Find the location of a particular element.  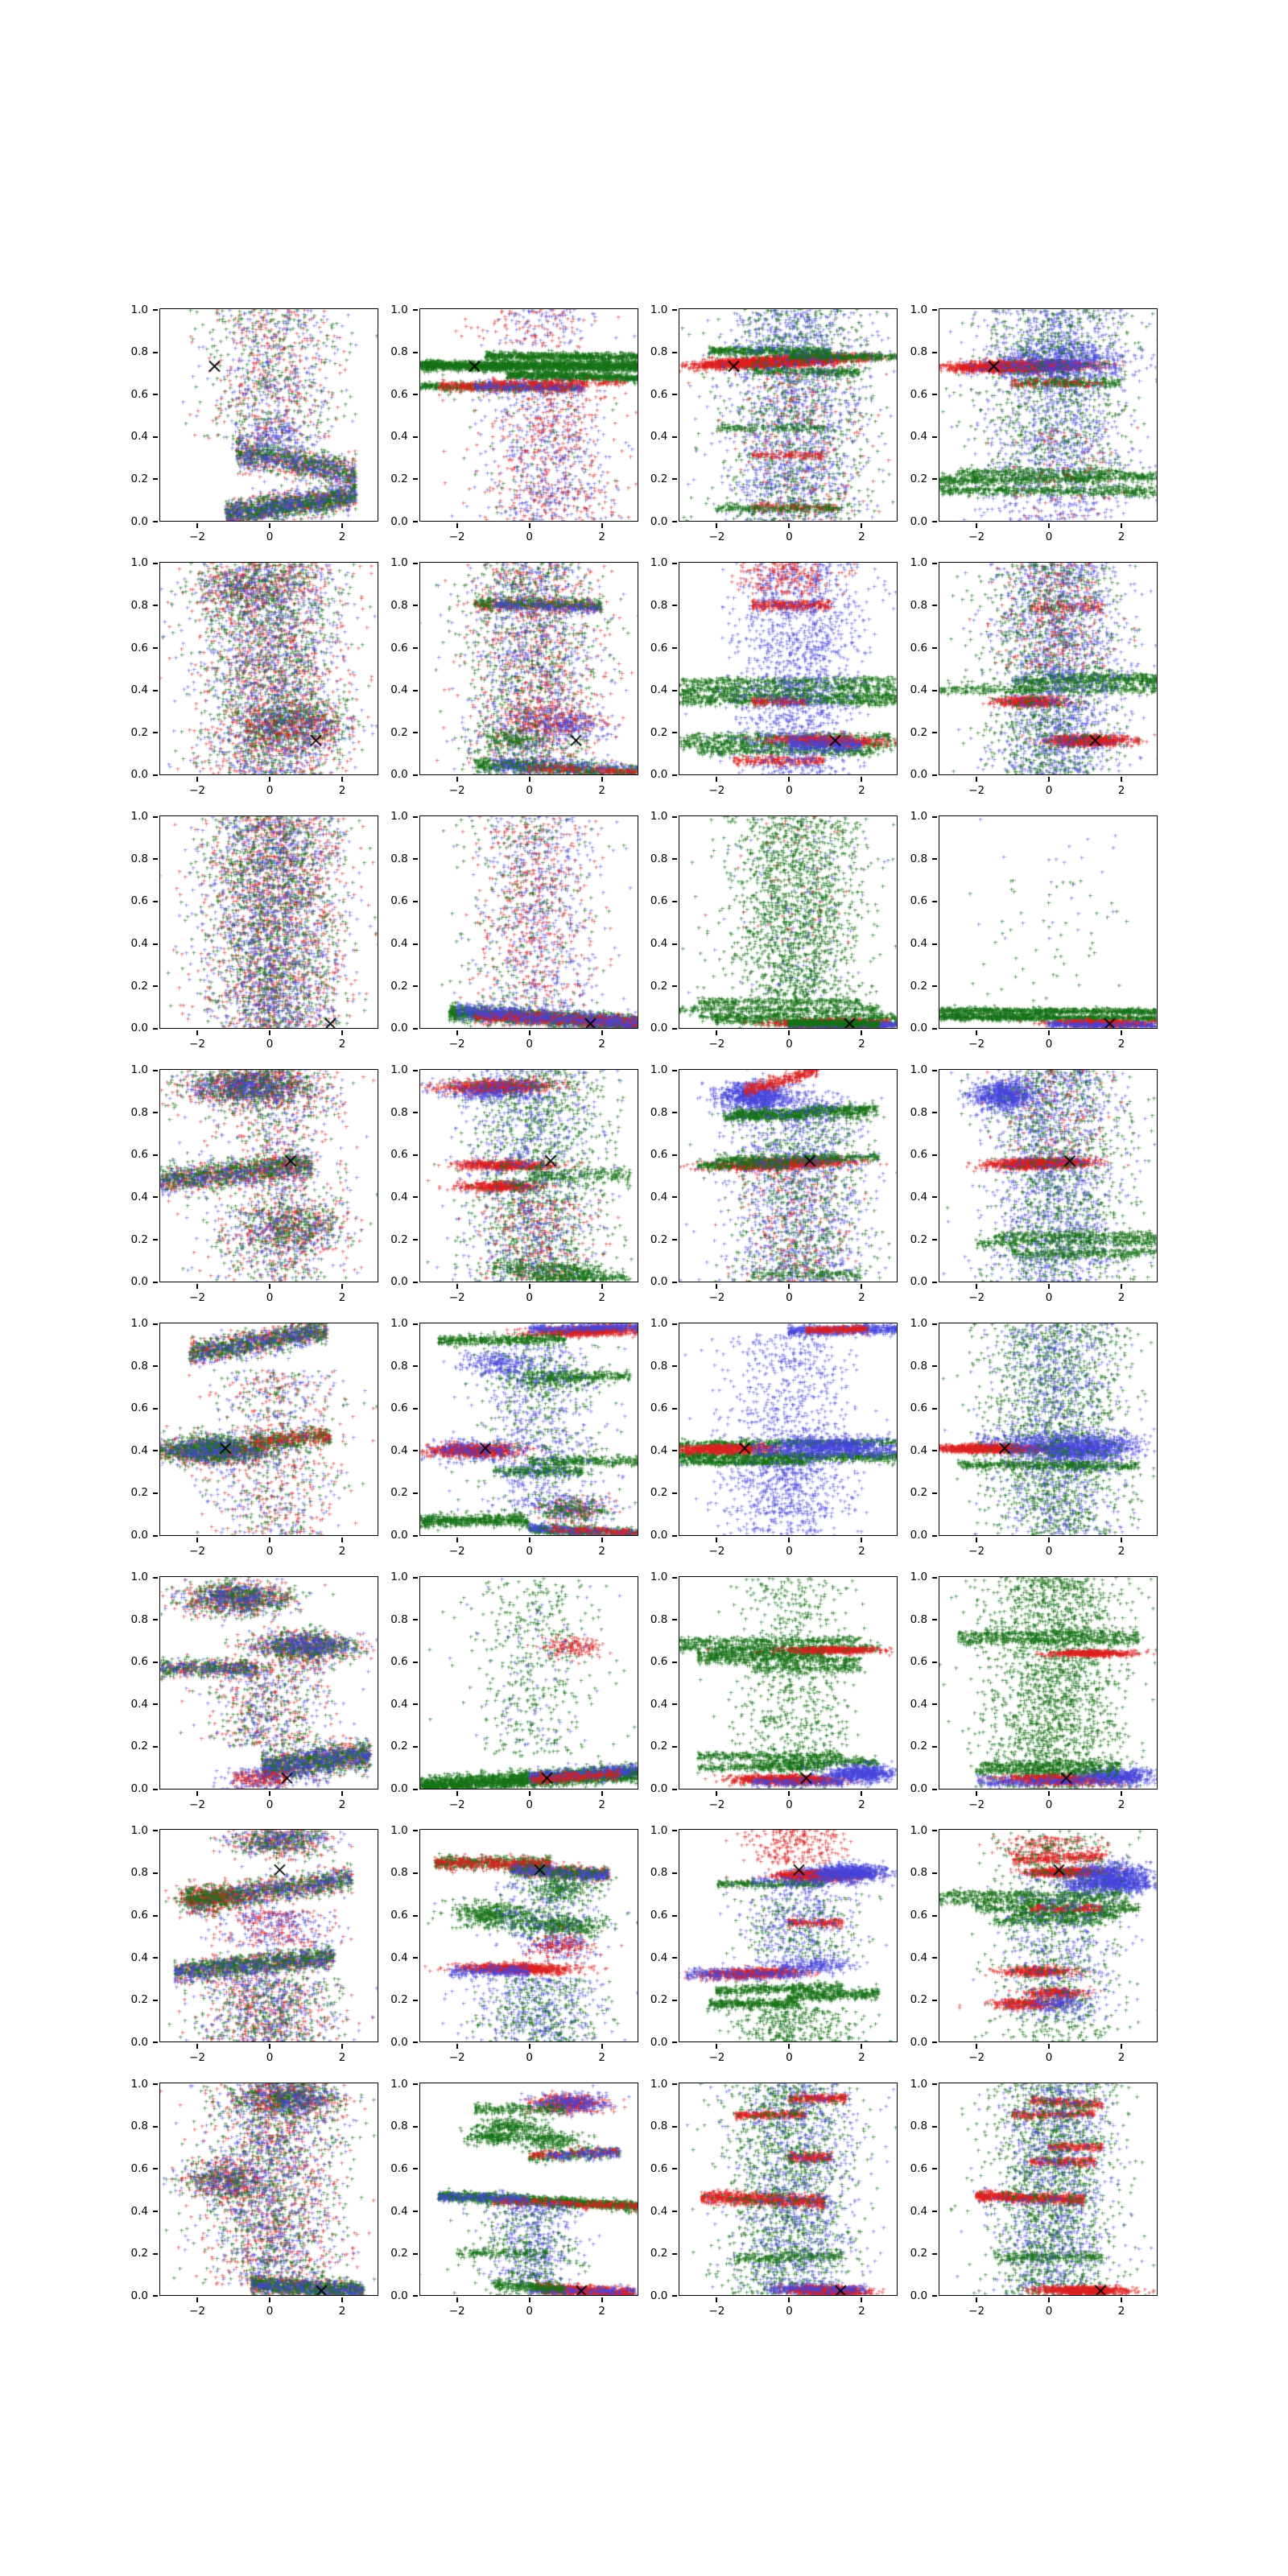

subplot-r2c2: 0.0 0.2 0.4 0.6 0.8 1.0 −2 0 2 is located at coordinates (514, 676).